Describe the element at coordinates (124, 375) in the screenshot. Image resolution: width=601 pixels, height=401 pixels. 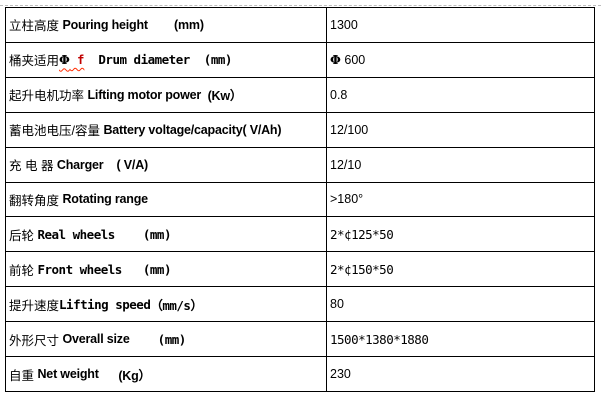
I see `spec-label-unit: (Kg）` at that location.